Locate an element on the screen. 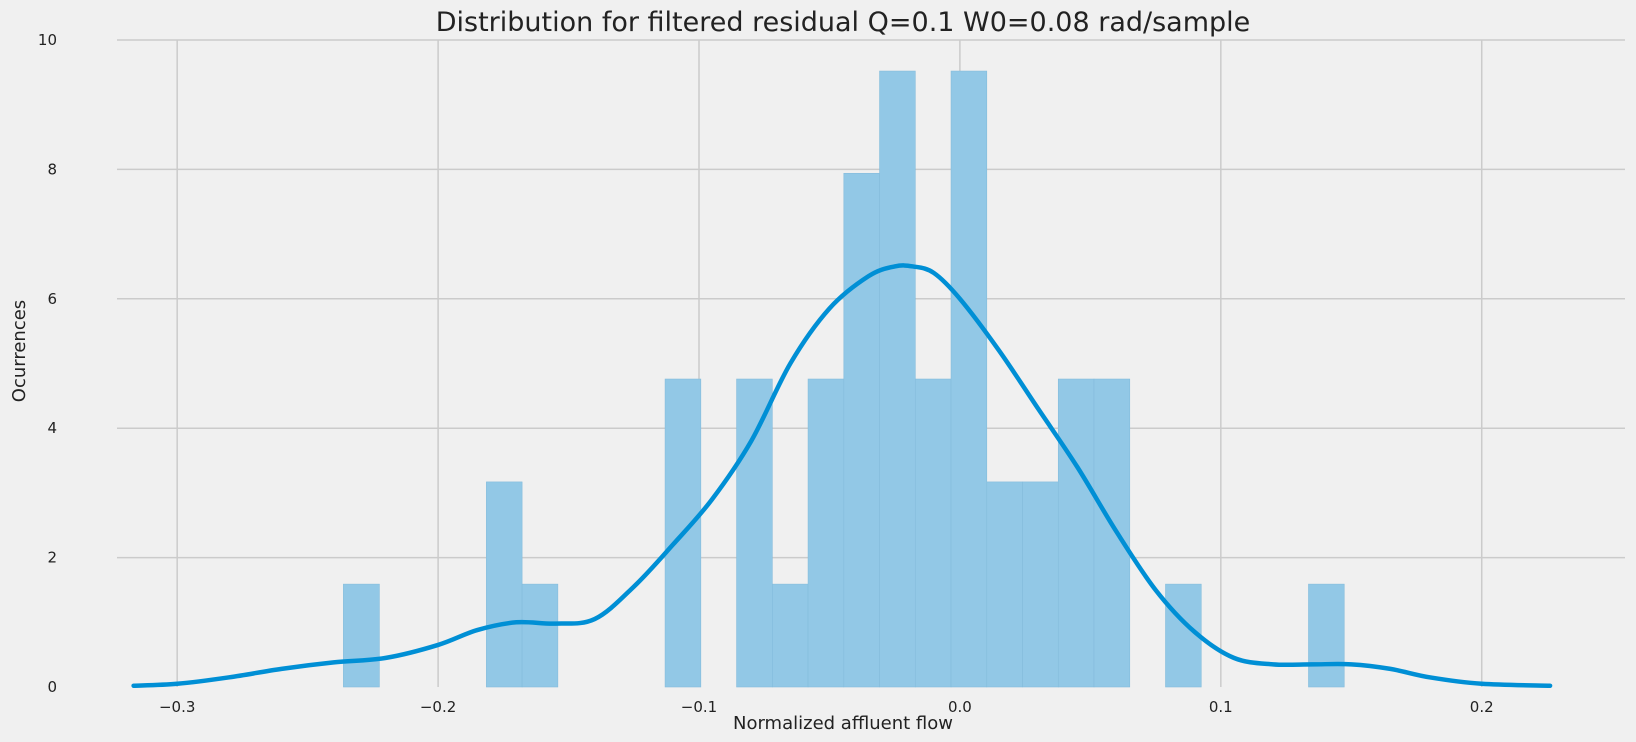  y-tick-labels: 0 2 4 6 8 10 is located at coordinates (47, 363).